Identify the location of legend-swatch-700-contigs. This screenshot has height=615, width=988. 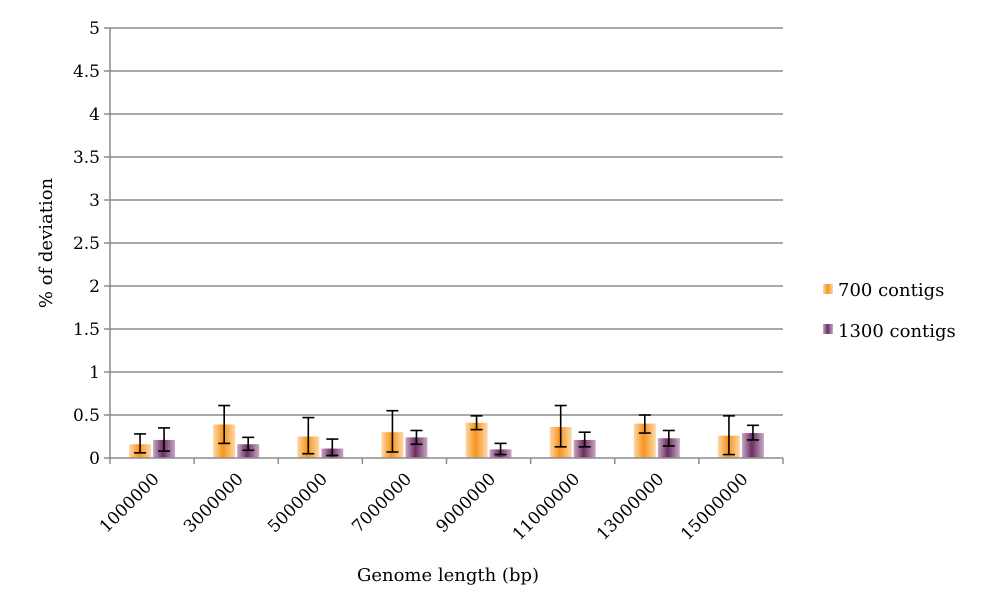
(828, 289).